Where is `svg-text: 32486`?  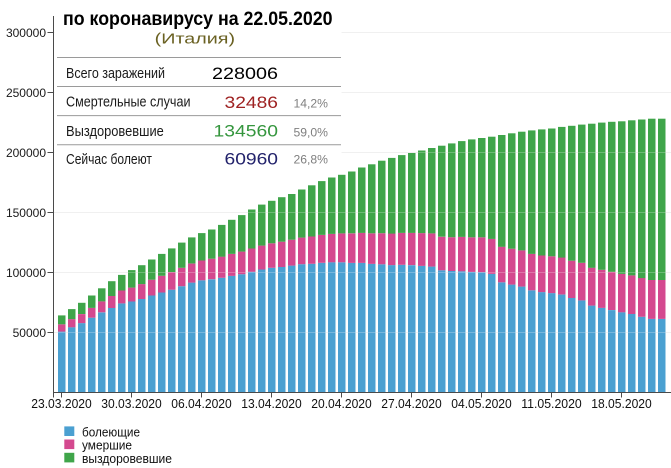
svg-text: 32486 is located at coordinates (252, 102).